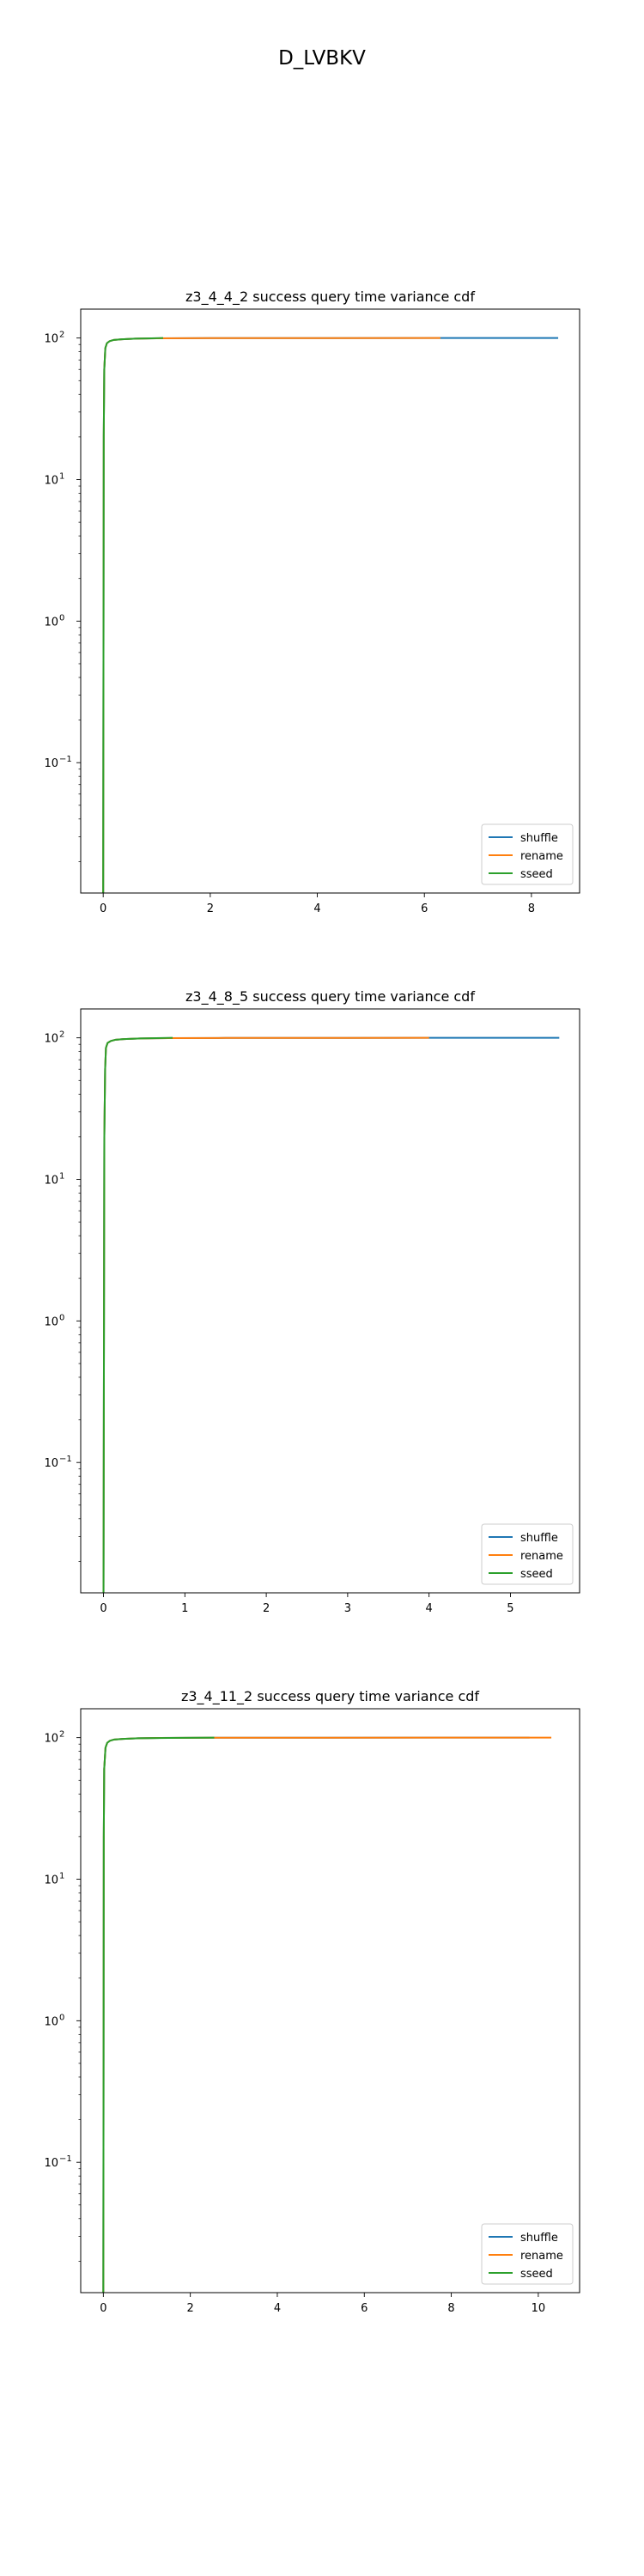 The width and height of the screenshot is (644, 2576). I want to click on x-tick-label: 3, so click(347, 1609).